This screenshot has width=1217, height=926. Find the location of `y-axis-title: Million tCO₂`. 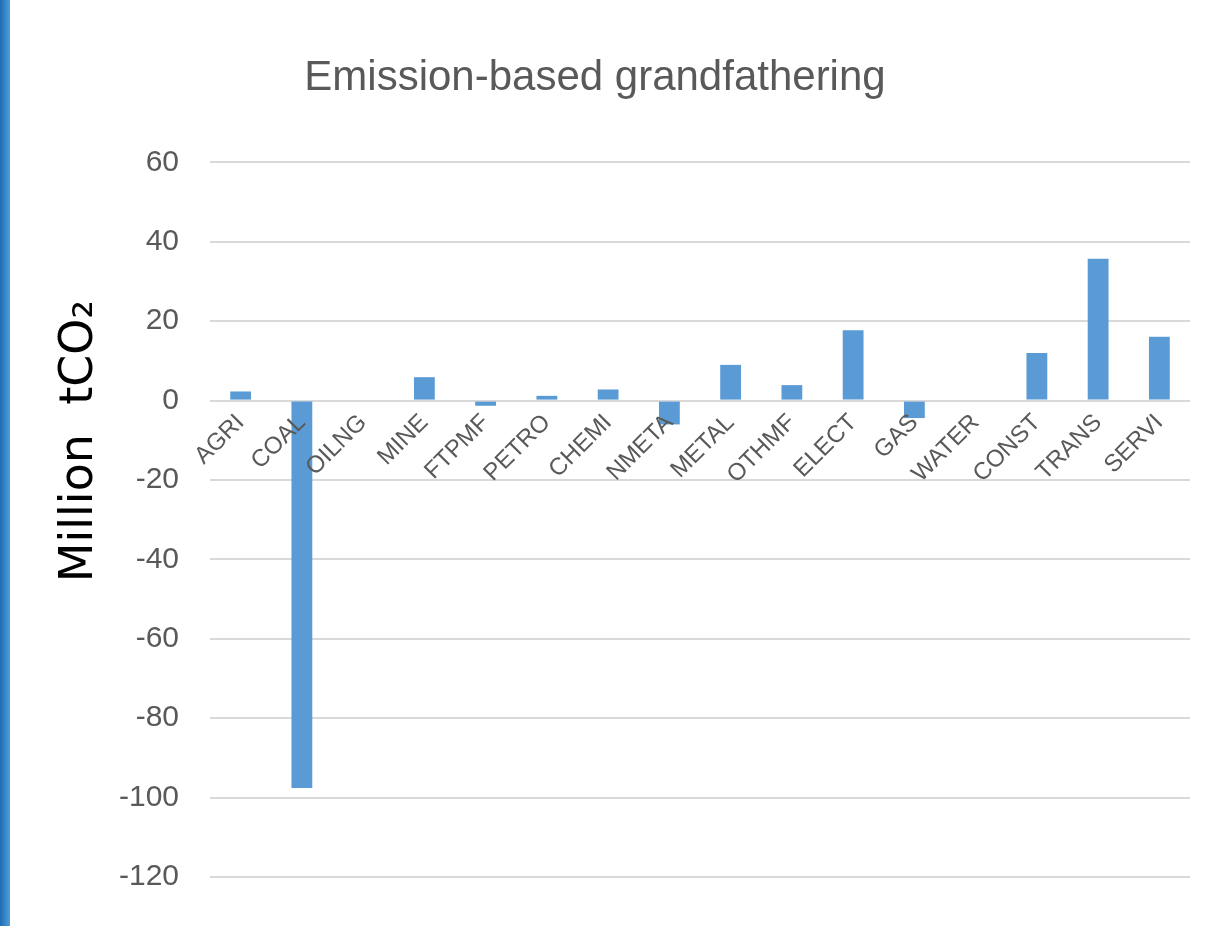

y-axis-title: Million tCO₂ is located at coordinates (75, 441).